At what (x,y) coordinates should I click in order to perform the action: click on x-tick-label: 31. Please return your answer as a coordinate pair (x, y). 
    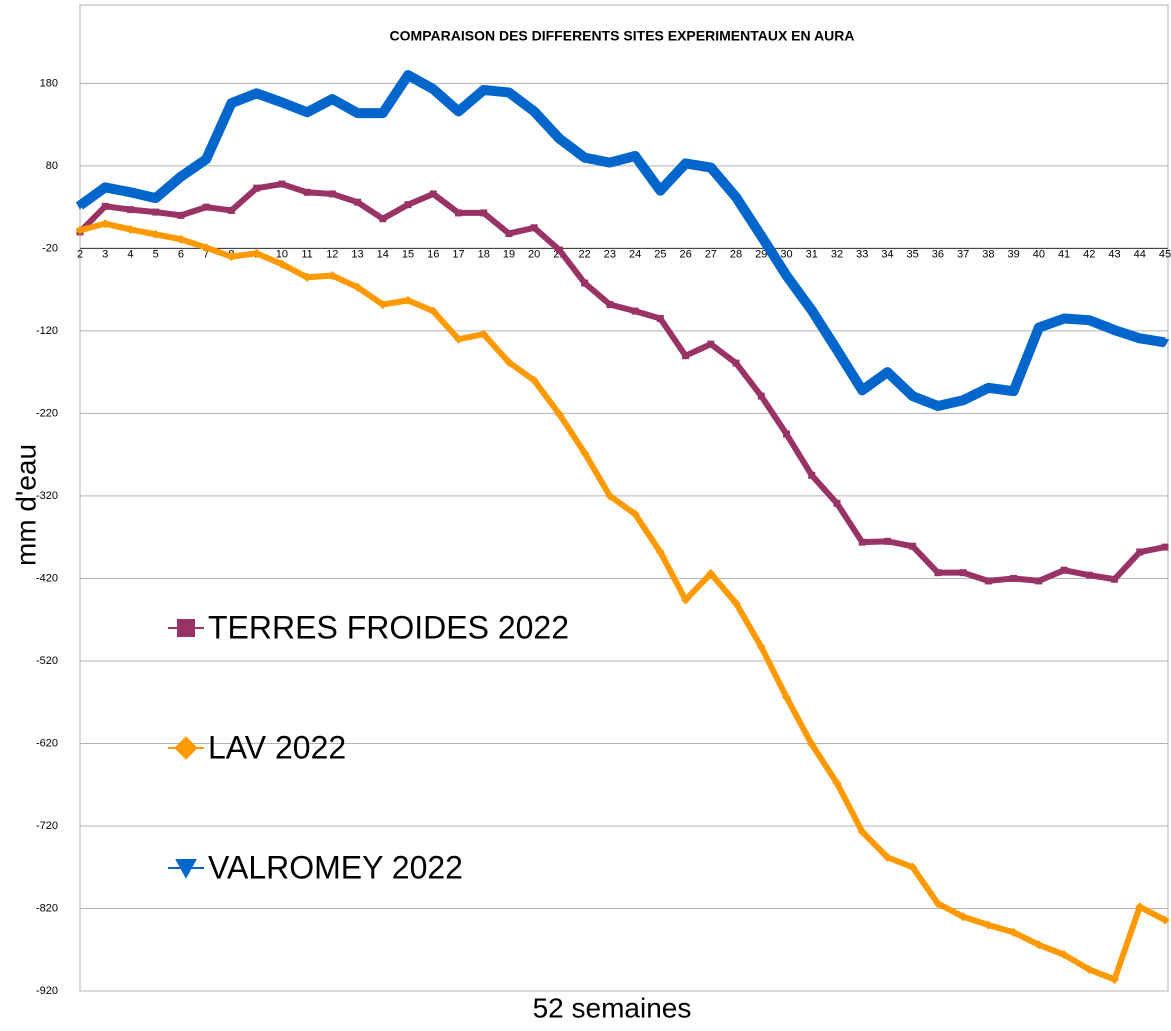
    Looking at the image, I should click on (812, 254).